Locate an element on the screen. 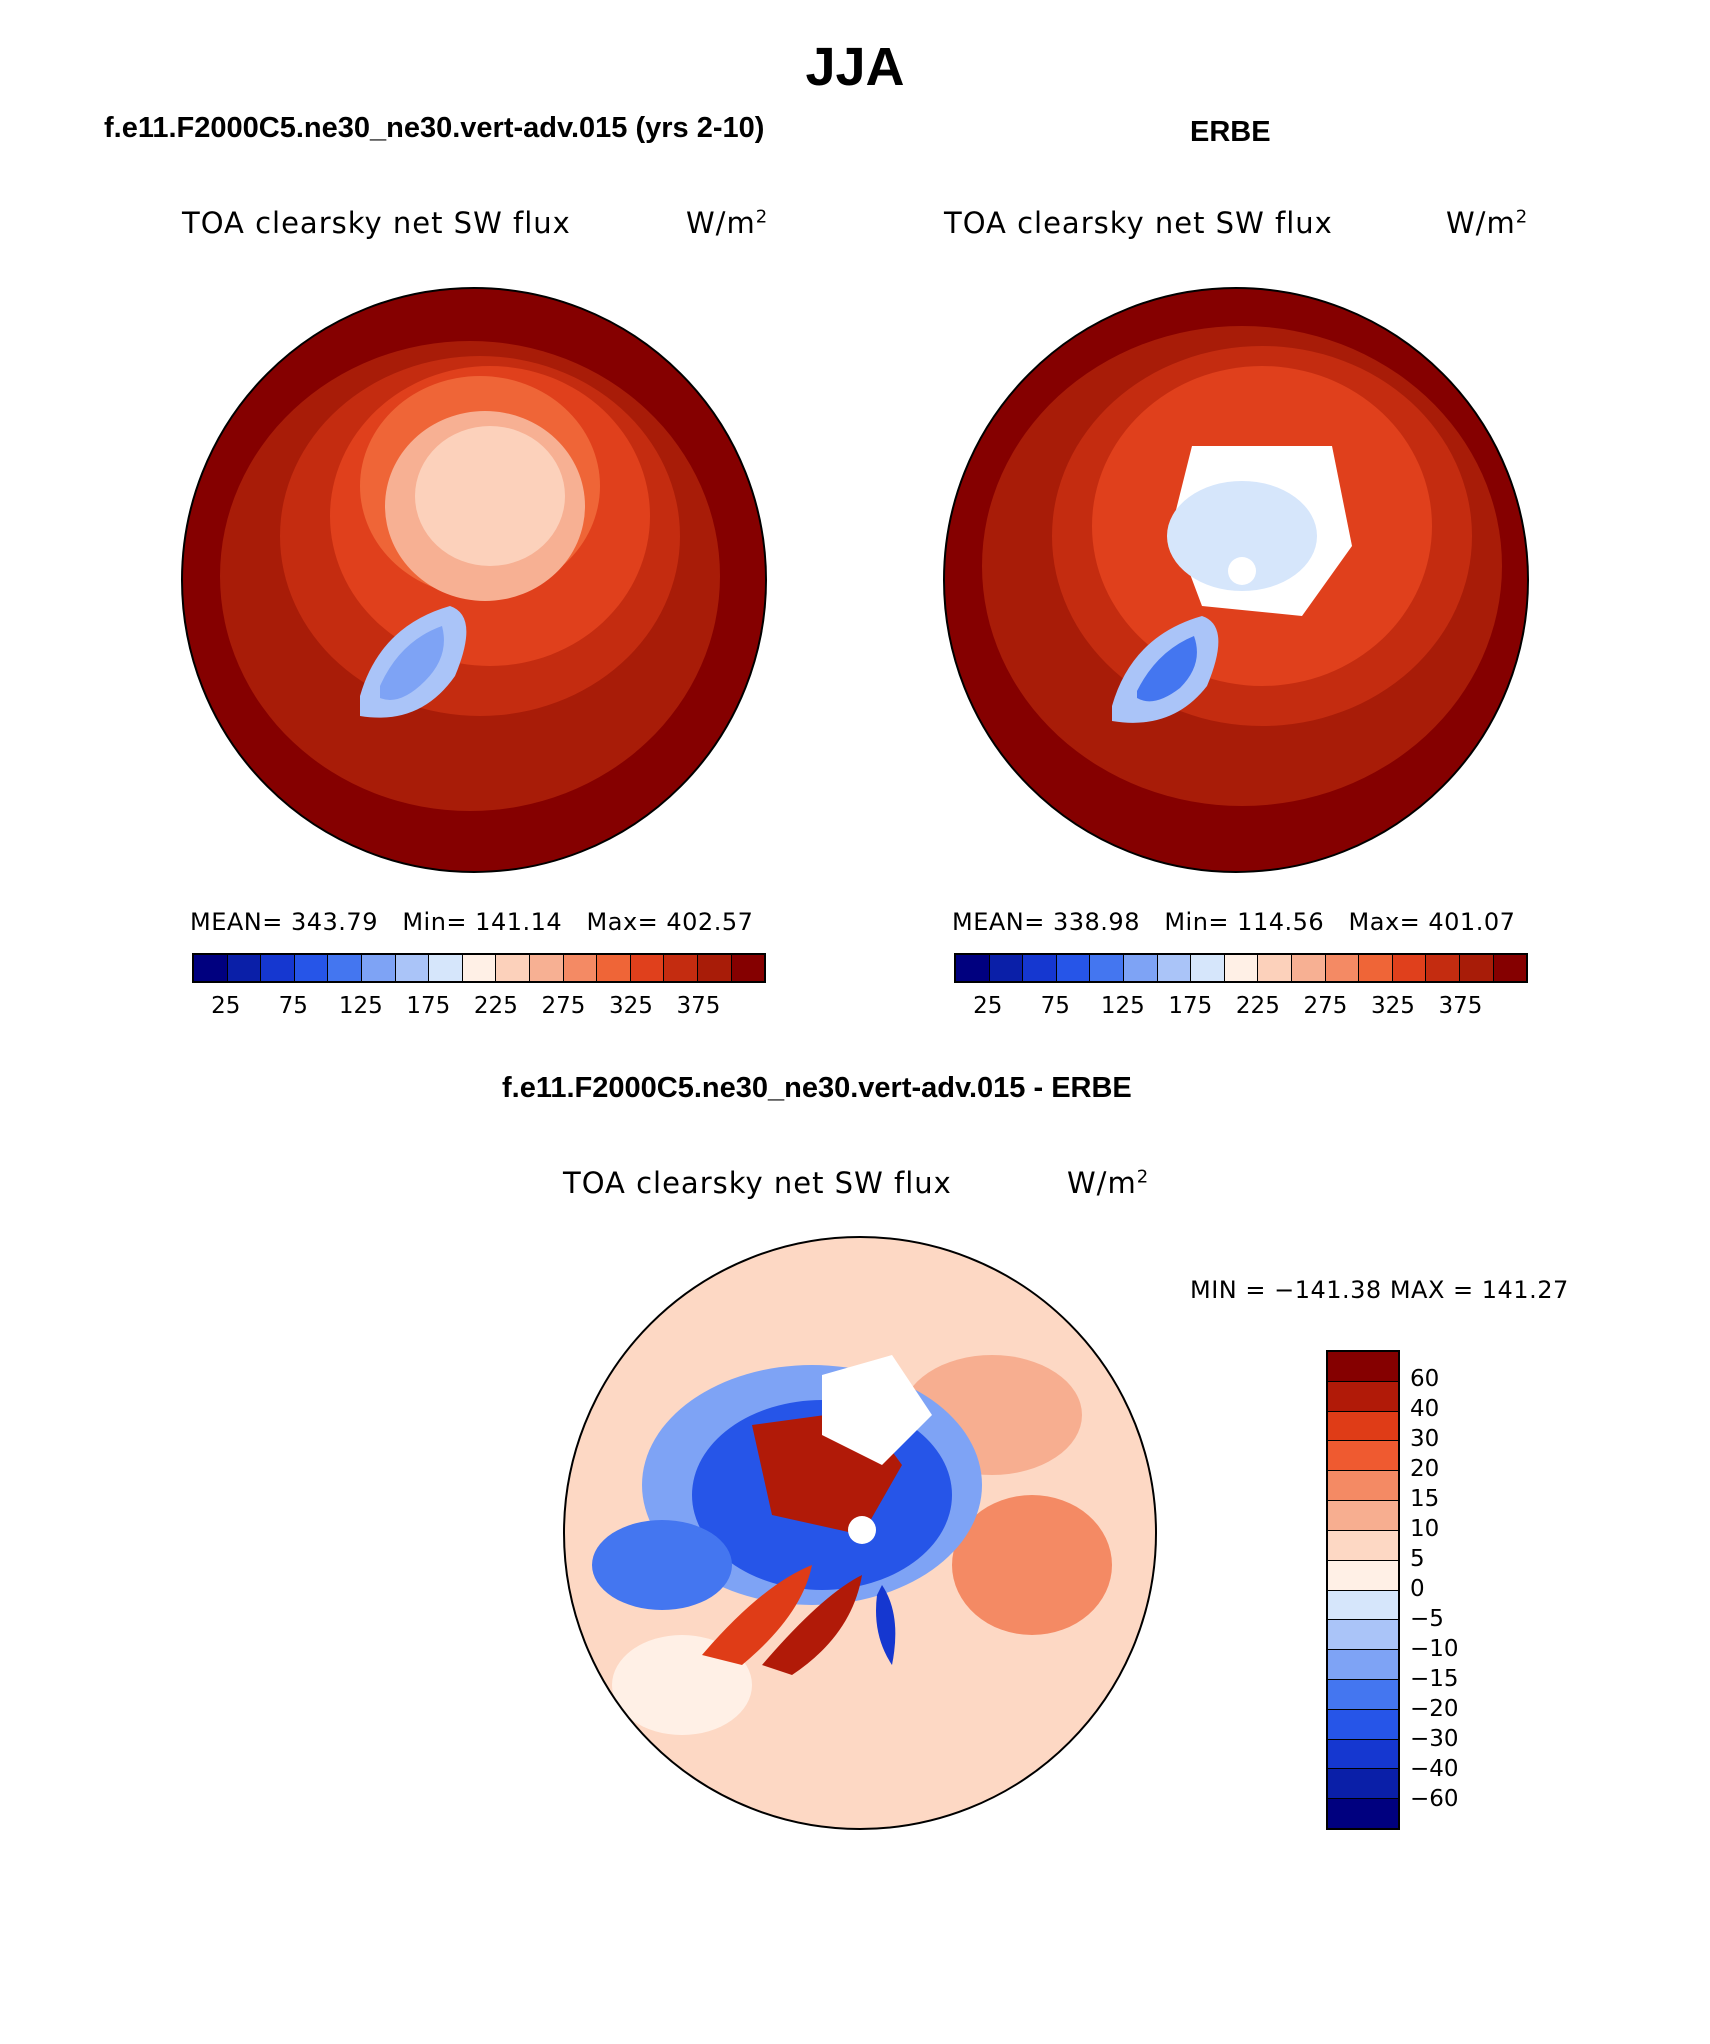 This screenshot has width=1710, height=2044. diff-colorbar-tick-label: 0 is located at coordinates (1417, 1589).